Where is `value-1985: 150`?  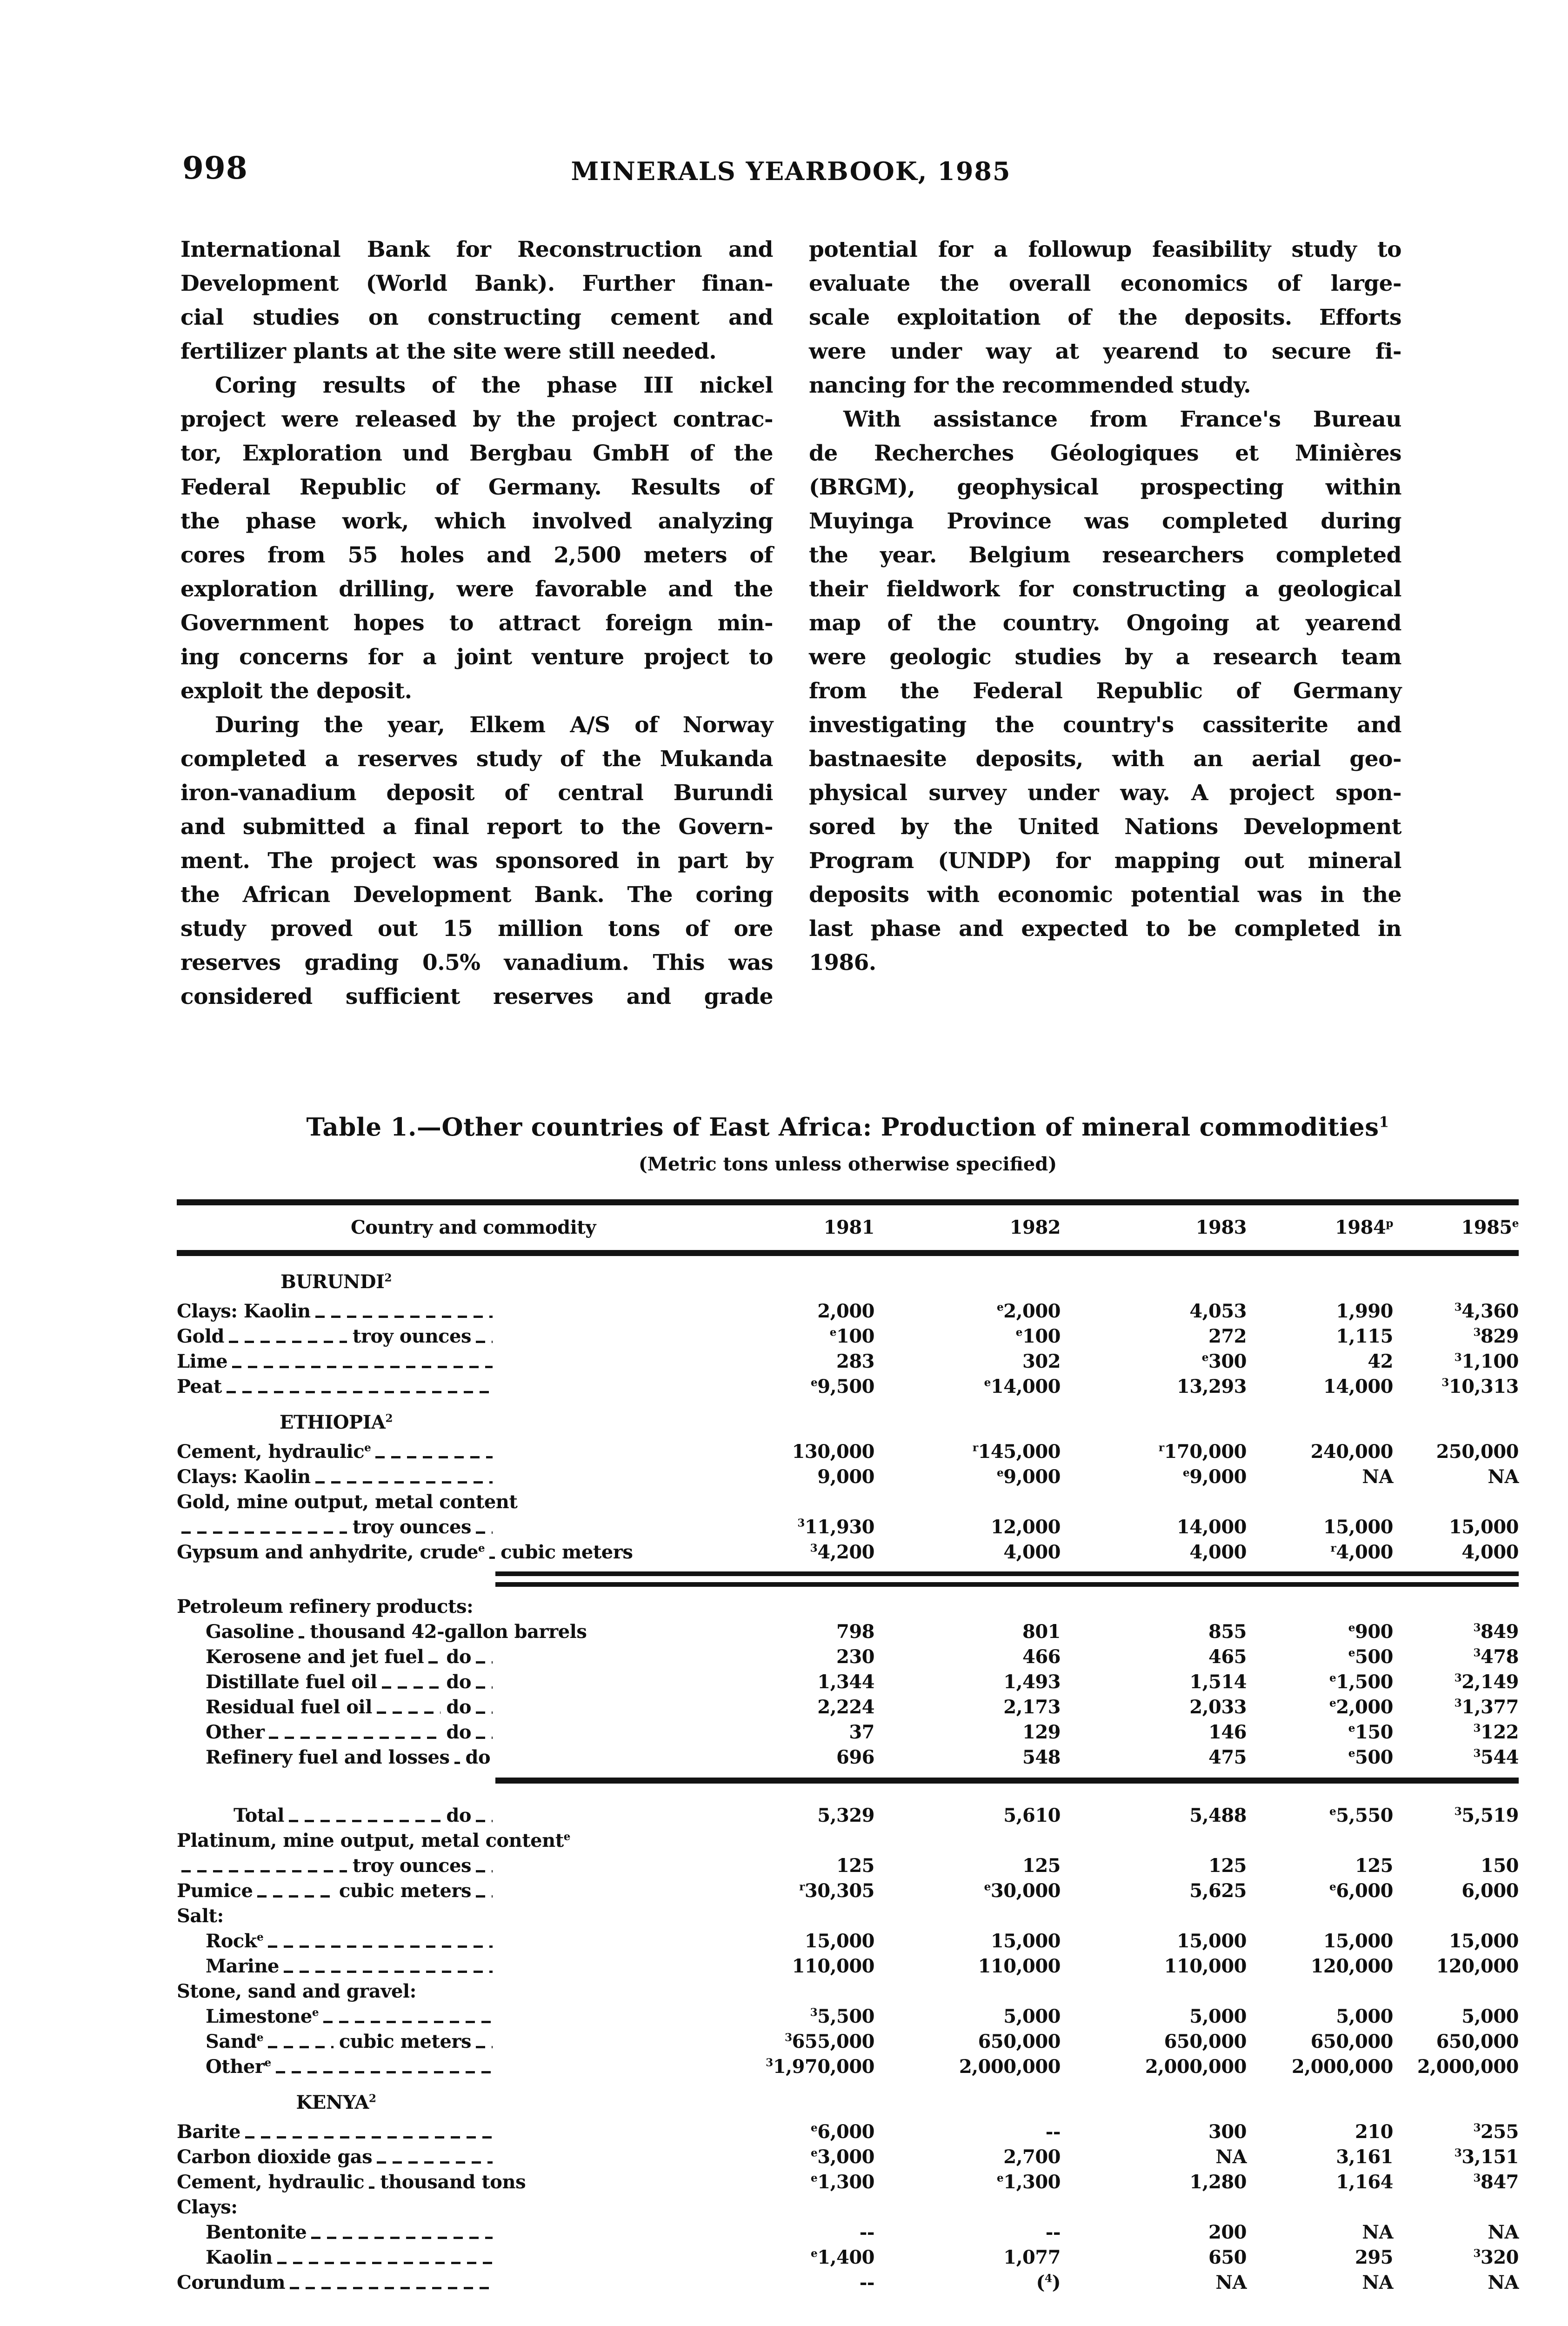
value-1985: 150 is located at coordinates (1500, 1866).